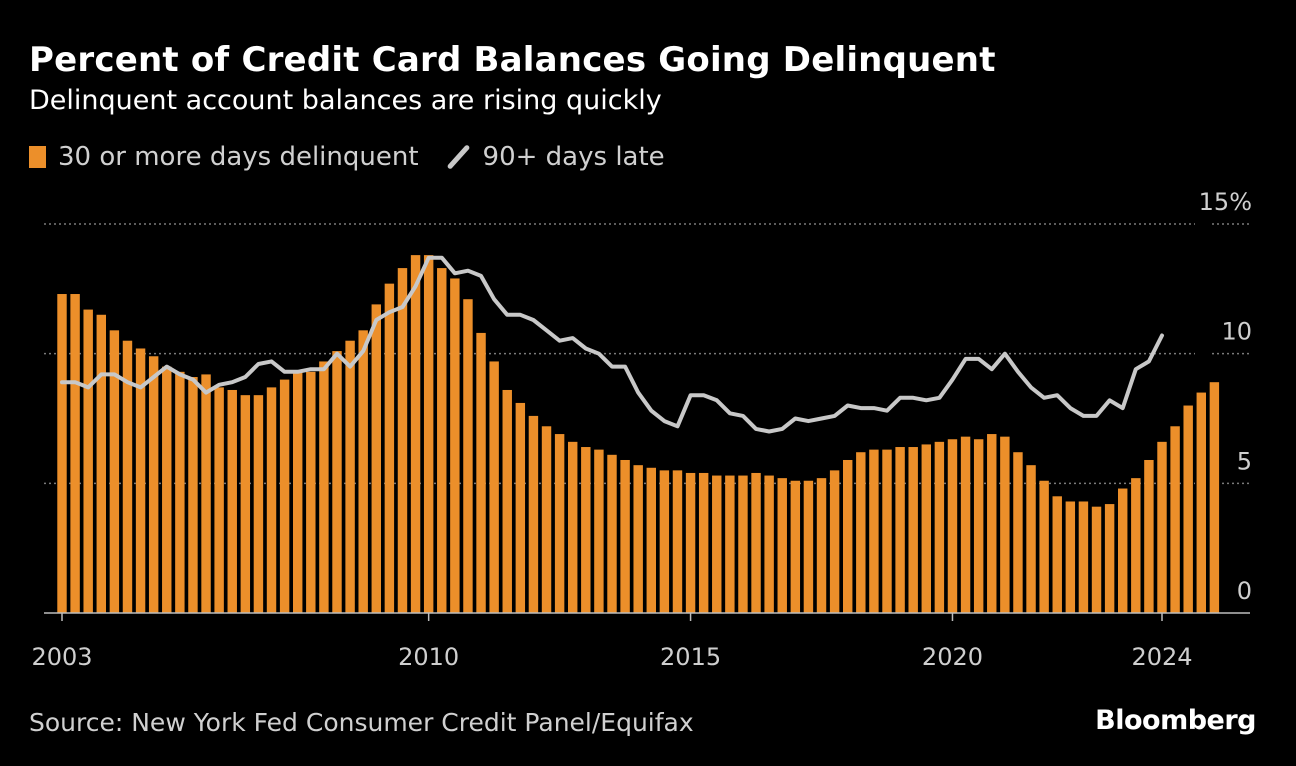 The image size is (1296, 766). Describe the element at coordinates (1175, 720) in the screenshot. I see `bloomberg-logo: Bloomberg` at that location.